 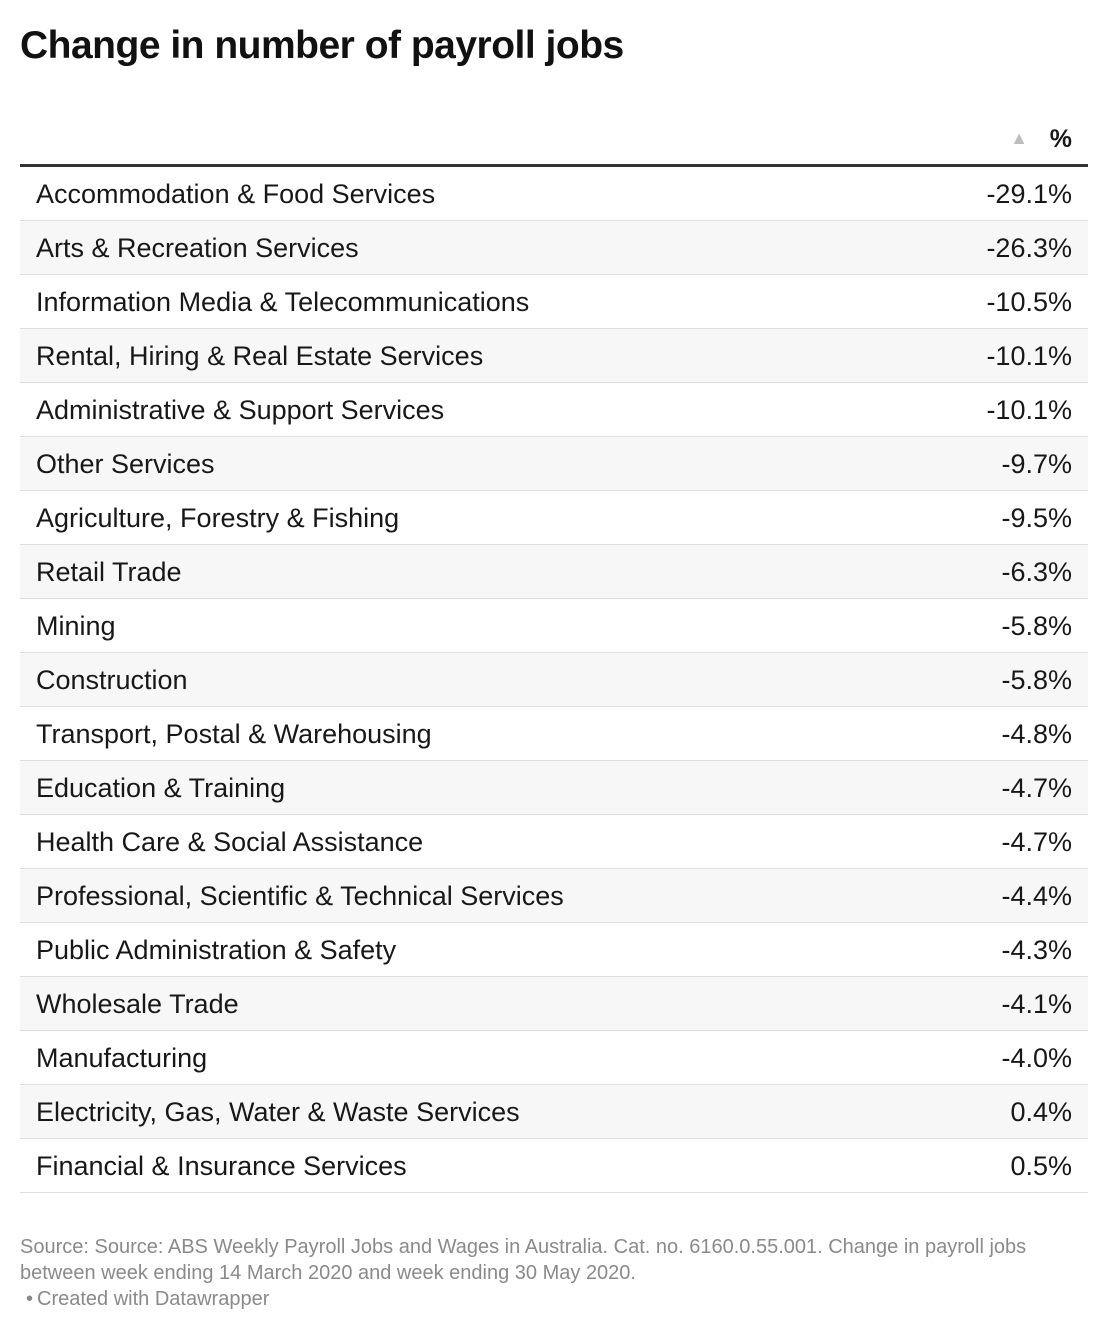 What do you see at coordinates (283, 302) in the screenshot?
I see `row-label: Information Media & Telecommunications` at bounding box center [283, 302].